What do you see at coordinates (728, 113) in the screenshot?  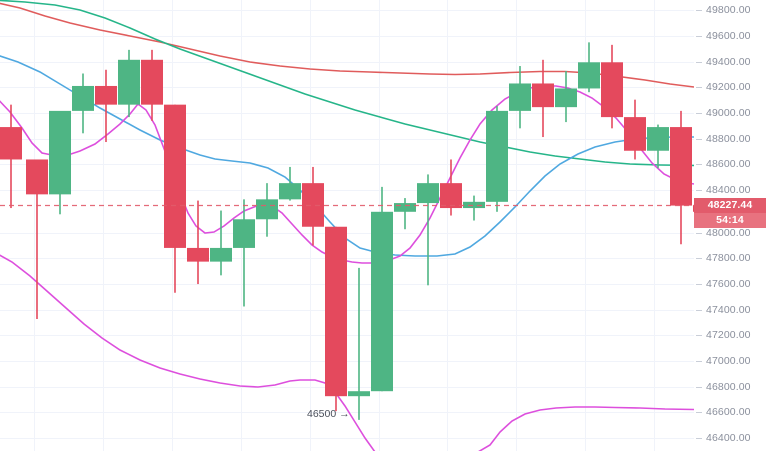 I see `price-axis-label: 49000.00` at bounding box center [728, 113].